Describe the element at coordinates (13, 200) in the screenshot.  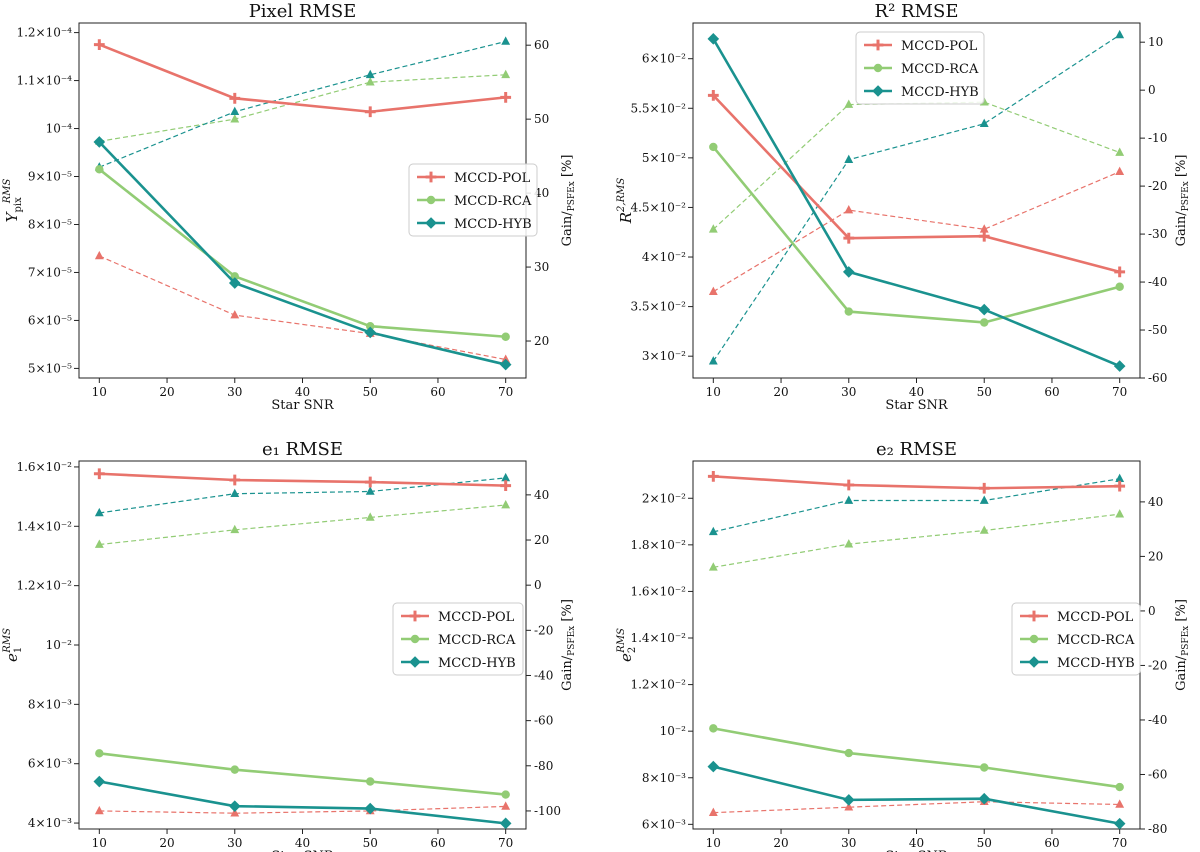
I see `y-axis-label: YpixRMS` at that location.